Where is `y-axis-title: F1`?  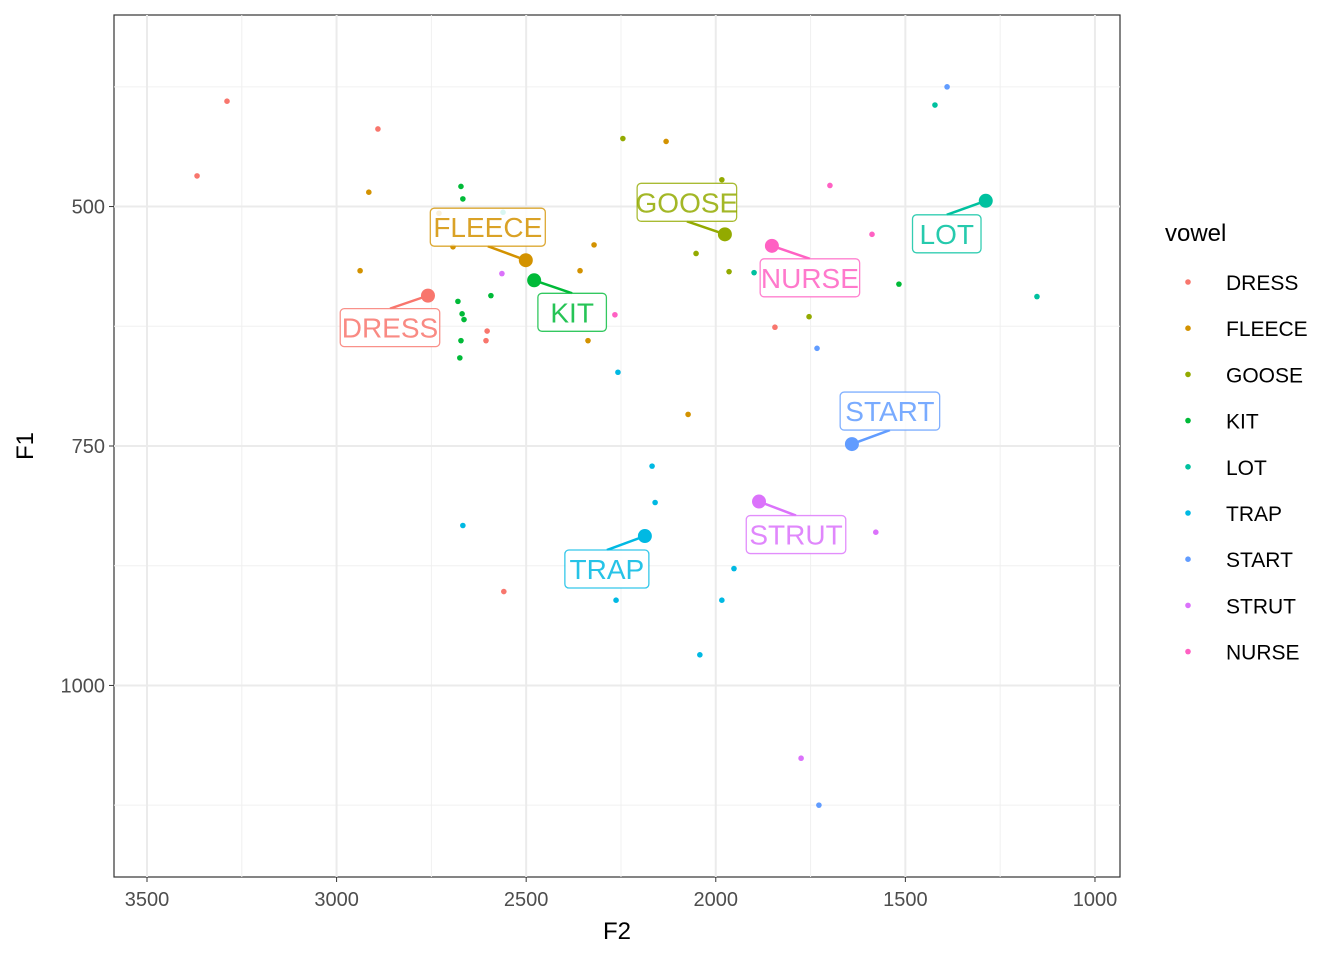
y-axis-title: F1 is located at coordinates (25, 446).